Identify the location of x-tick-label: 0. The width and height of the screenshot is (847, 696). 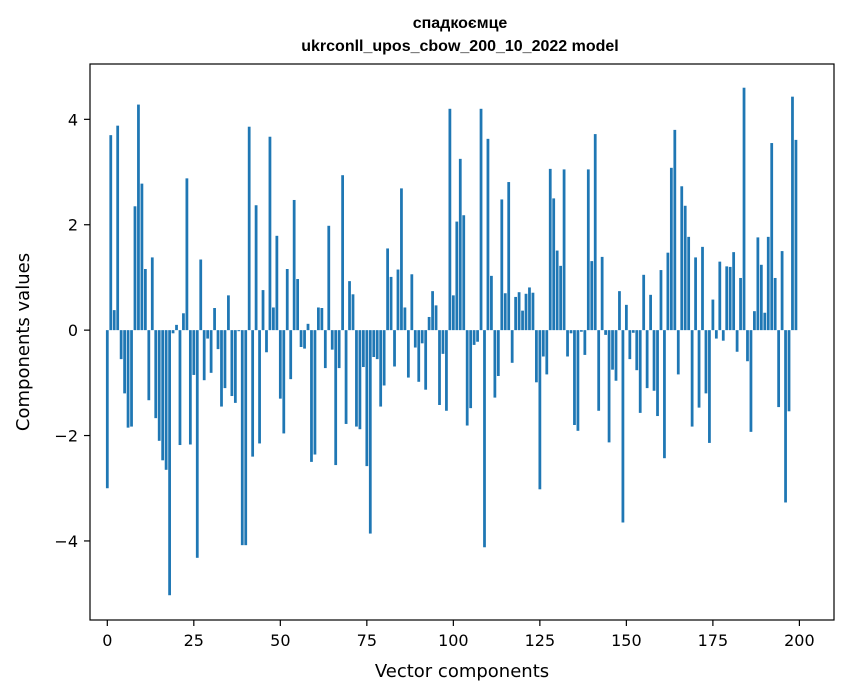
(107, 640).